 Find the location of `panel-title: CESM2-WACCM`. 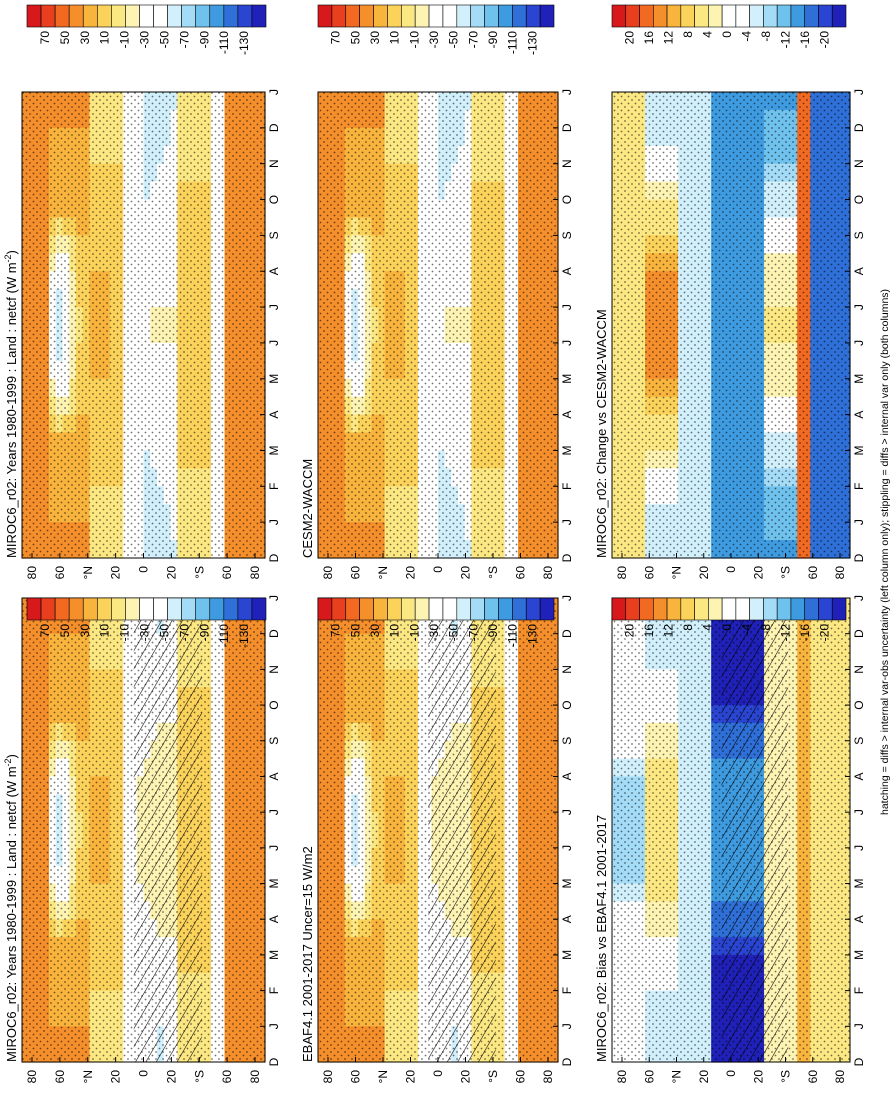

panel-title: CESM2-WACCM is located at coordinates (307, 508).